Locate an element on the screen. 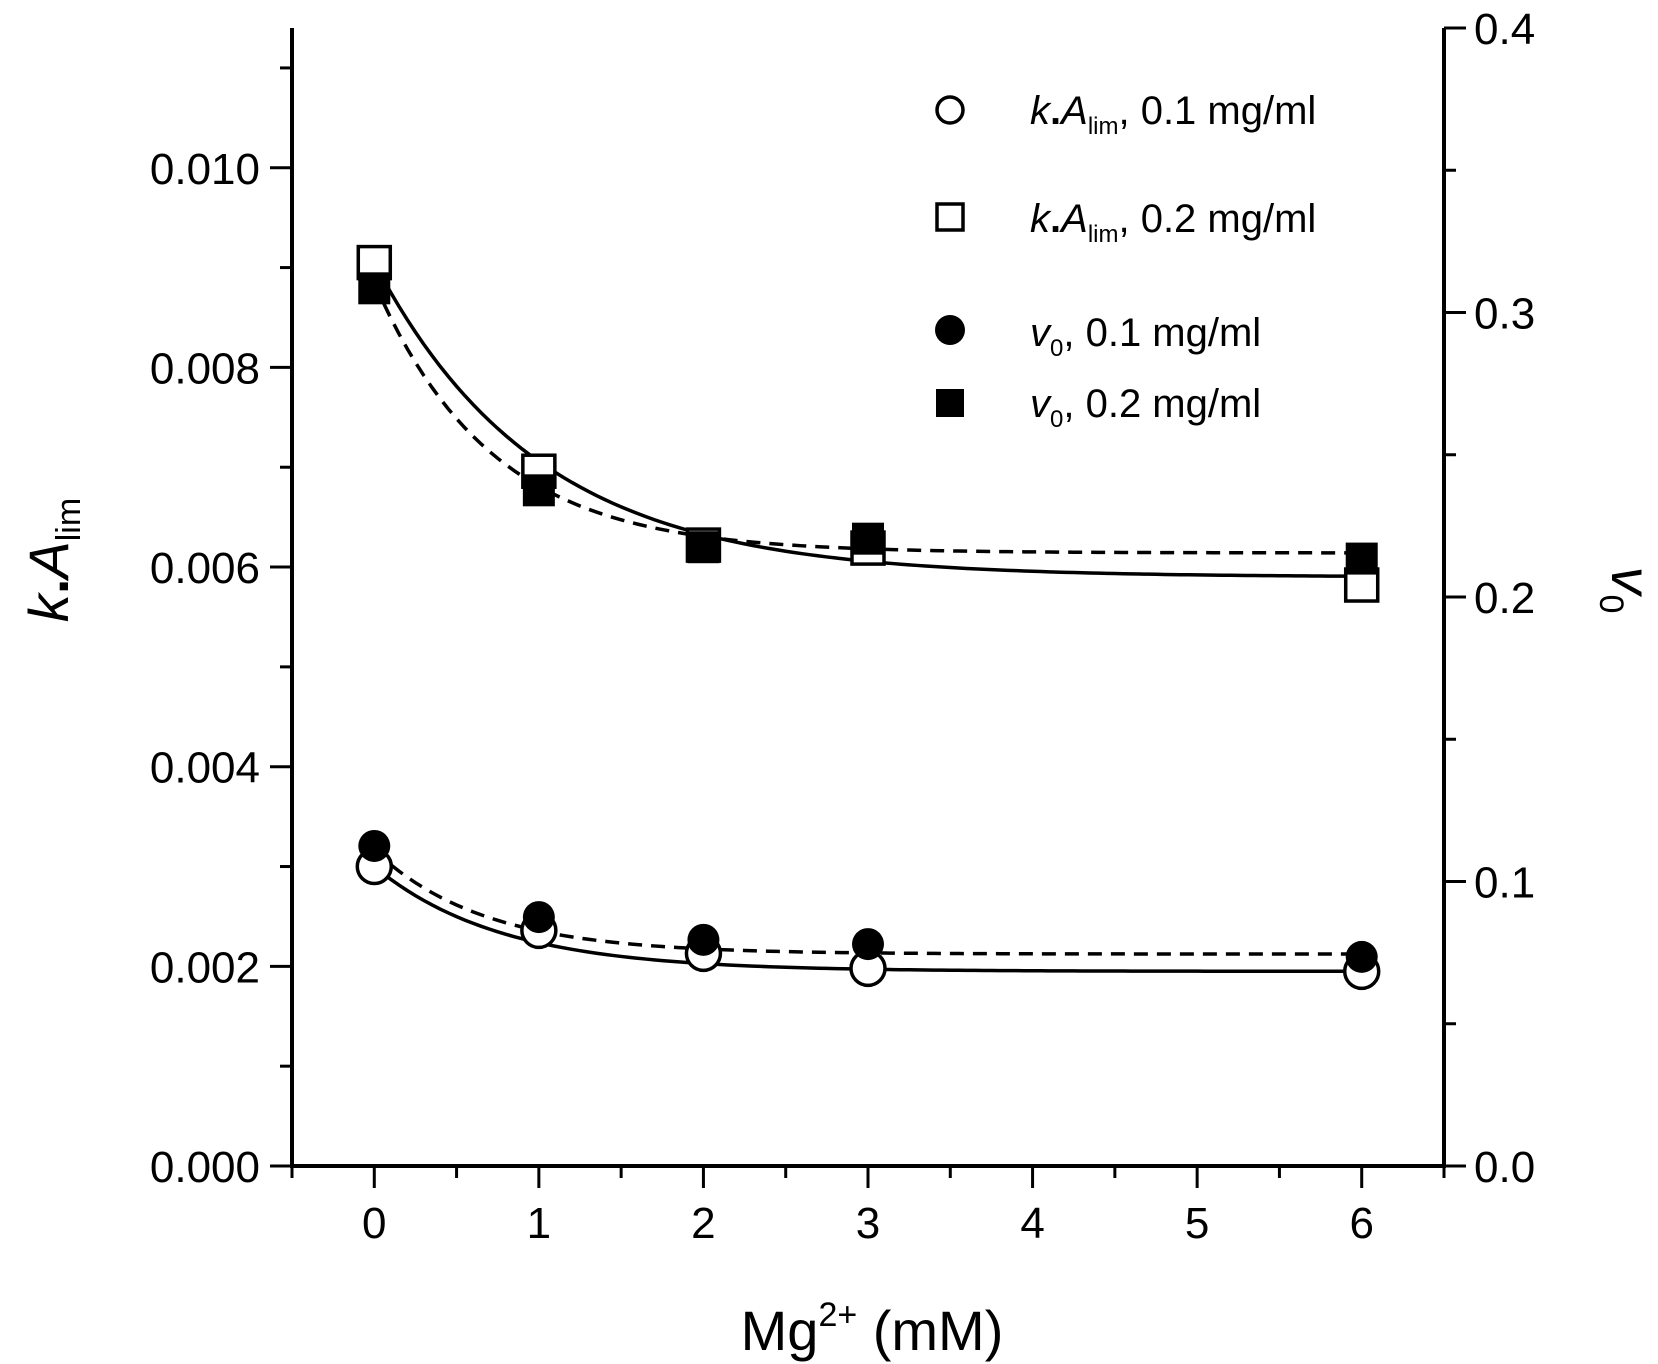  legend-marker-filled-square is located at coordinates (950, 403).